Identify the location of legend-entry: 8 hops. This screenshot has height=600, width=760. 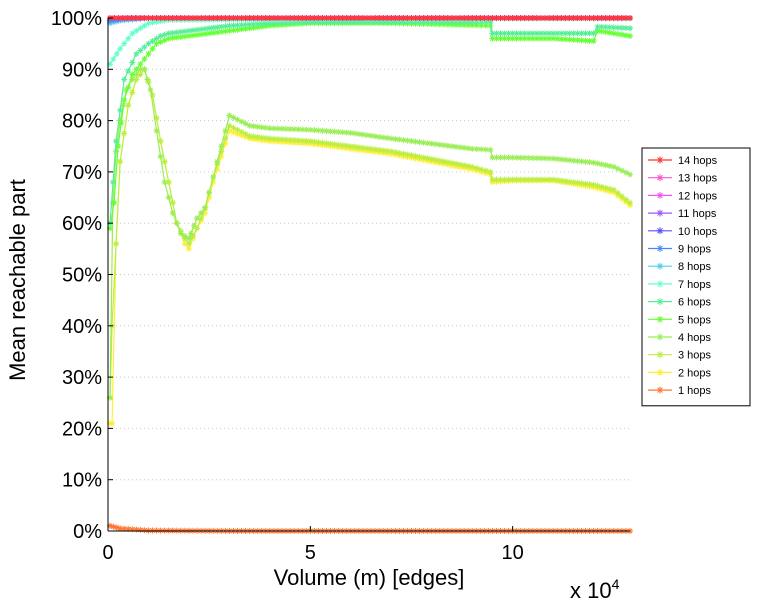
(680, 267).